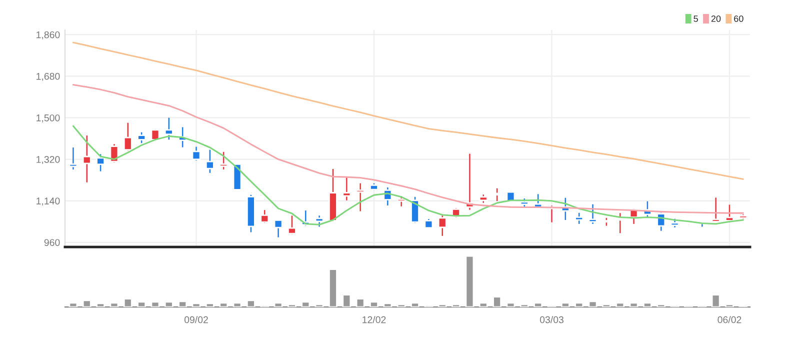 The image size is (799, 345). Describe the element at coordinates (730, 320) in the screenshot. I see `x-tick-label: 06/02` at that location.